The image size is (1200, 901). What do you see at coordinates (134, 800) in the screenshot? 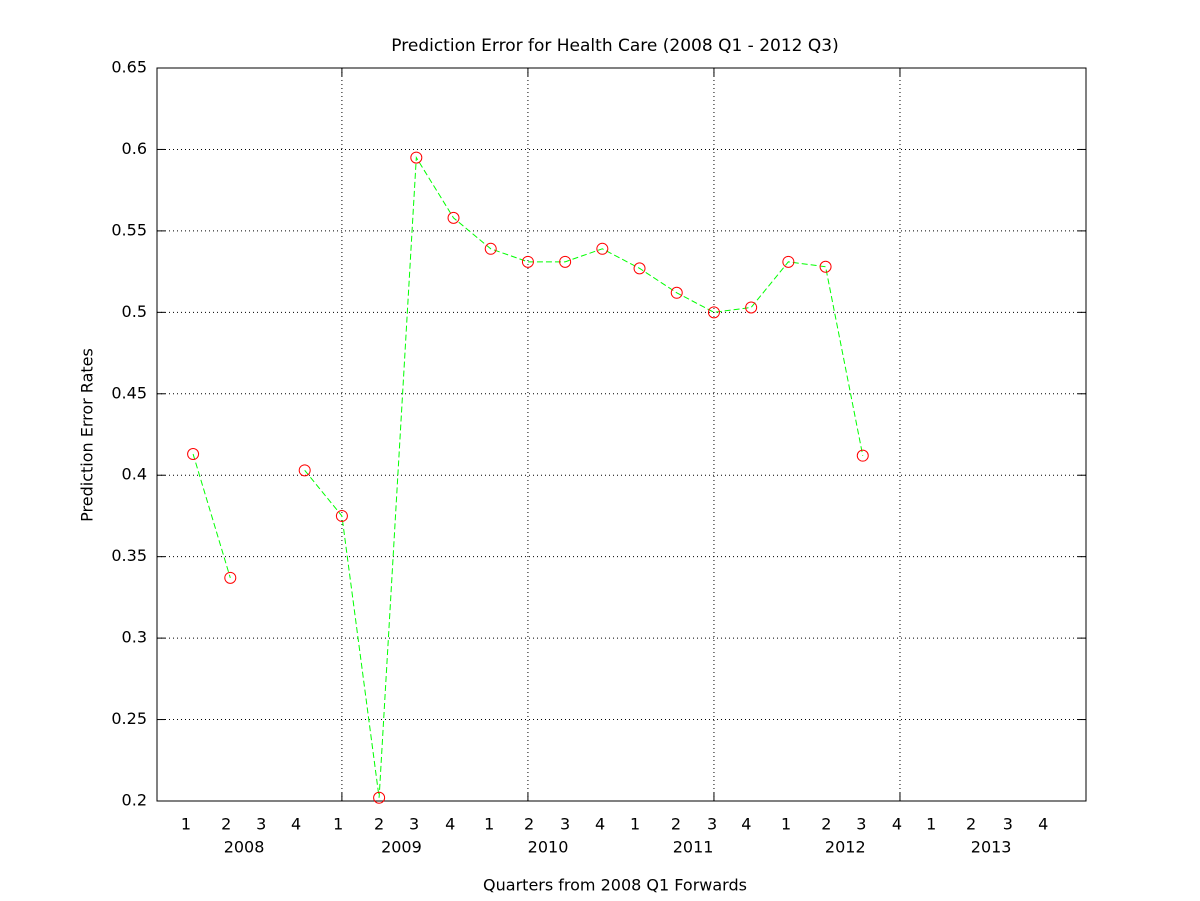
I see `y-tick-label: 0.2` at bounding box center [134, 800].